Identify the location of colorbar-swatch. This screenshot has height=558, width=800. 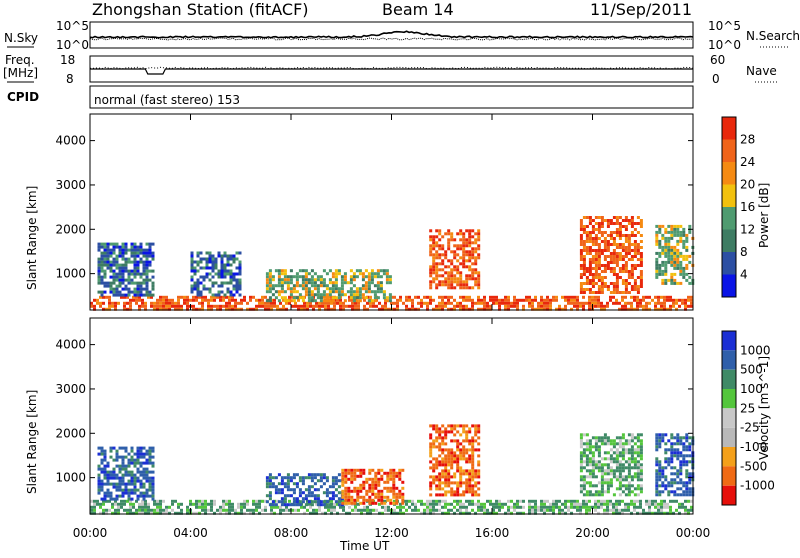
(729, 341).